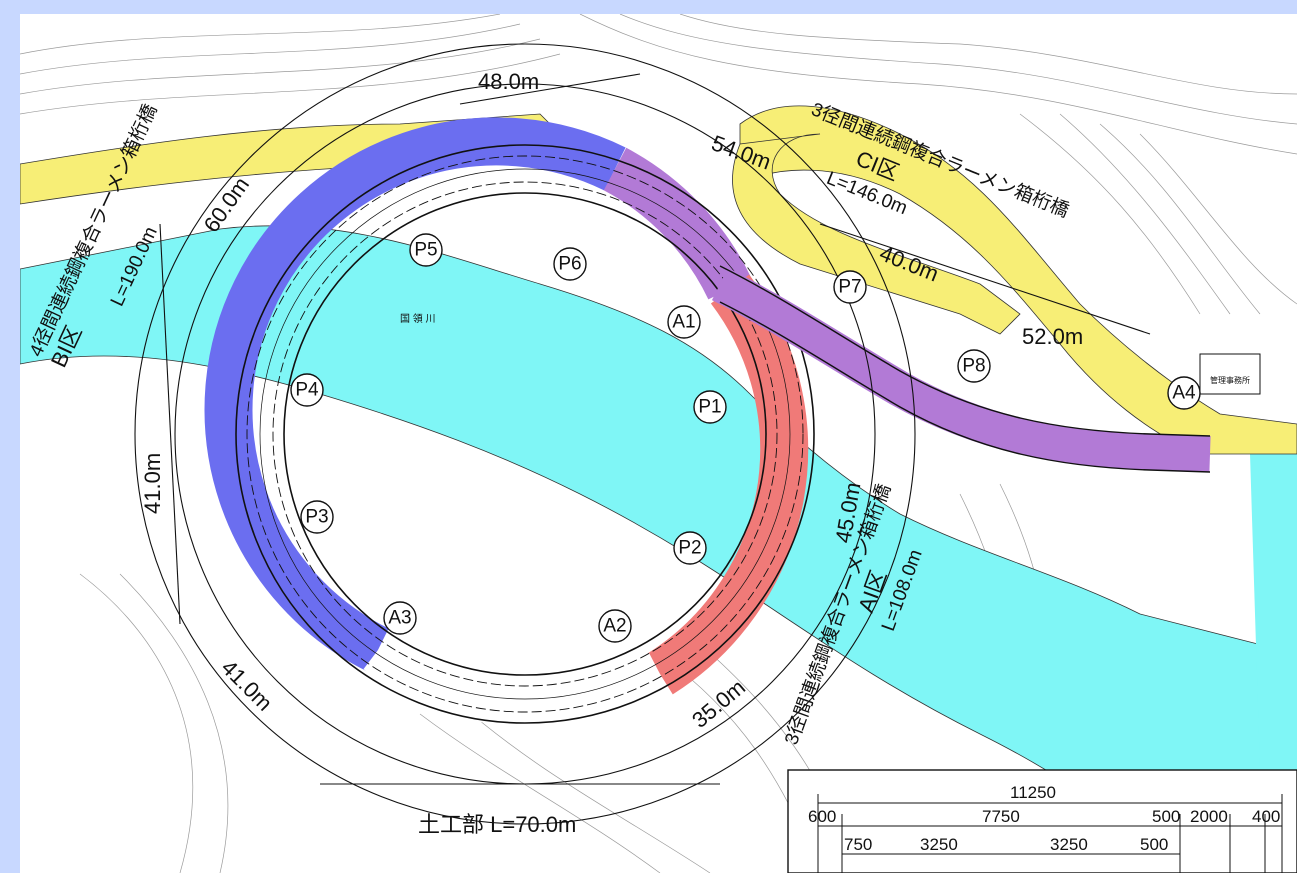  Describe the element at coordinates (1266, 816) in the screenshot. I see `cs-r3: 400` at that location.